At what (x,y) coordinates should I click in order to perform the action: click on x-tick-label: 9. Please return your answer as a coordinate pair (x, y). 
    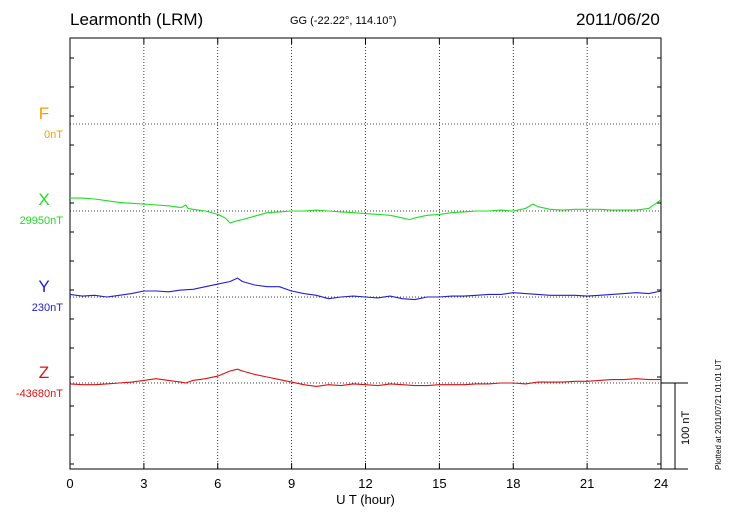
    Looking at the image, I should click on (291, 483).